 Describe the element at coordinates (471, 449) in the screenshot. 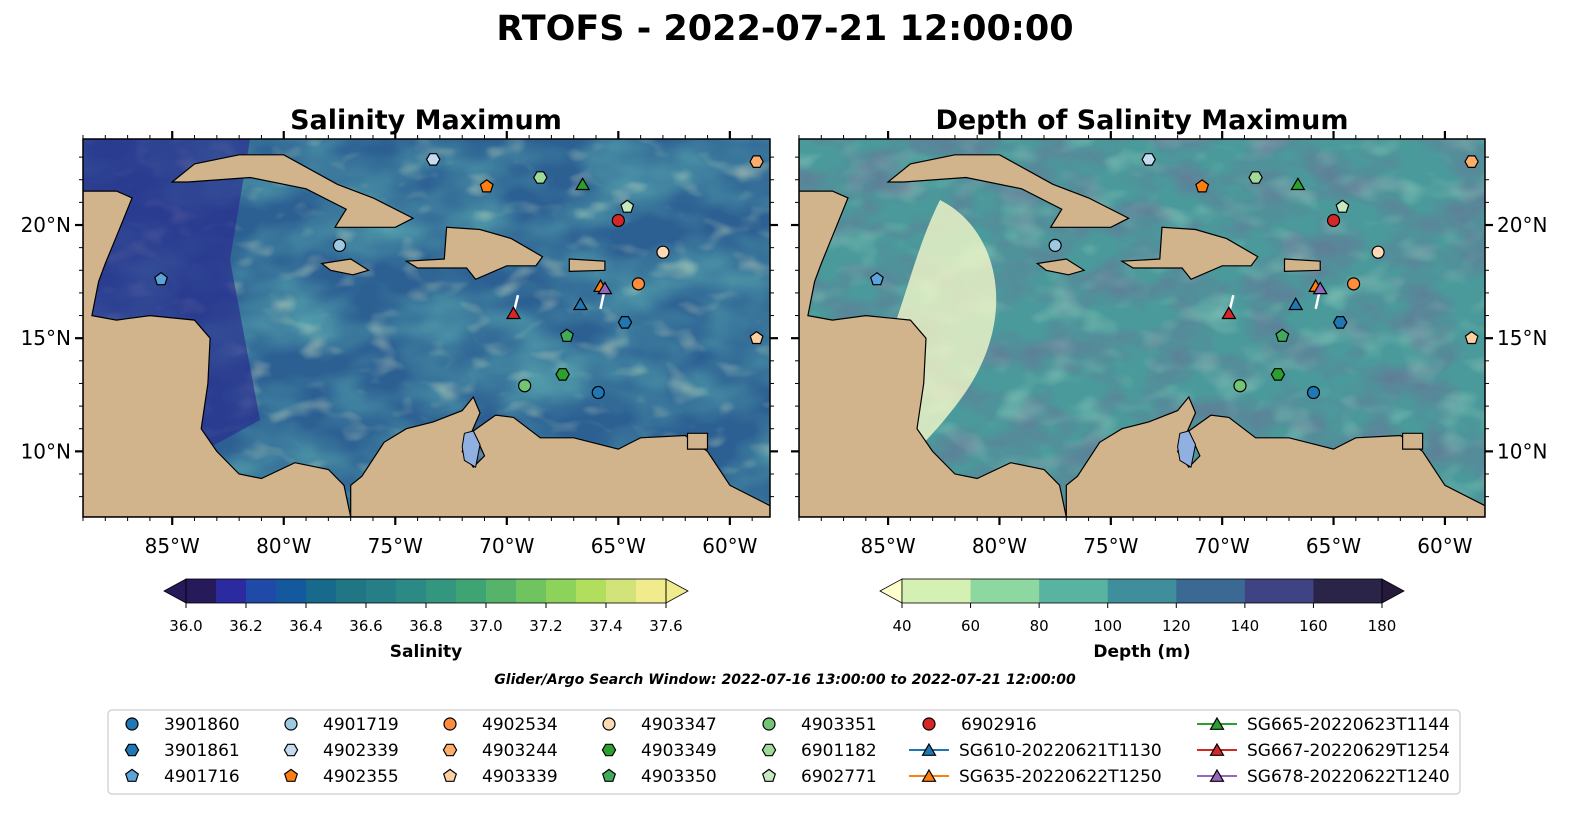

I see `lake-maracaibo` at that location.